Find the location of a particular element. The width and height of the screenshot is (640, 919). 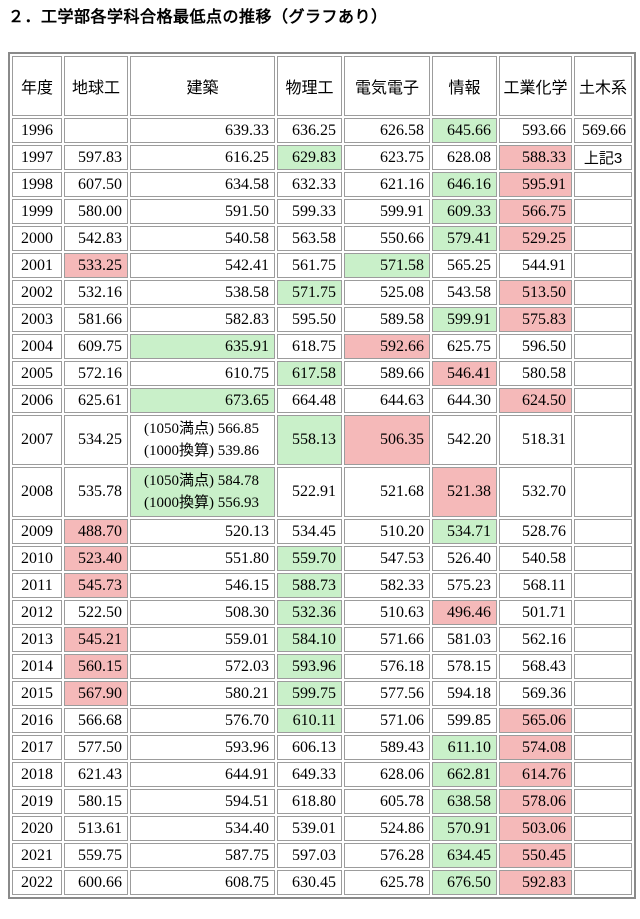

score-cell: 634.45 is located at coordinates (464, 855).